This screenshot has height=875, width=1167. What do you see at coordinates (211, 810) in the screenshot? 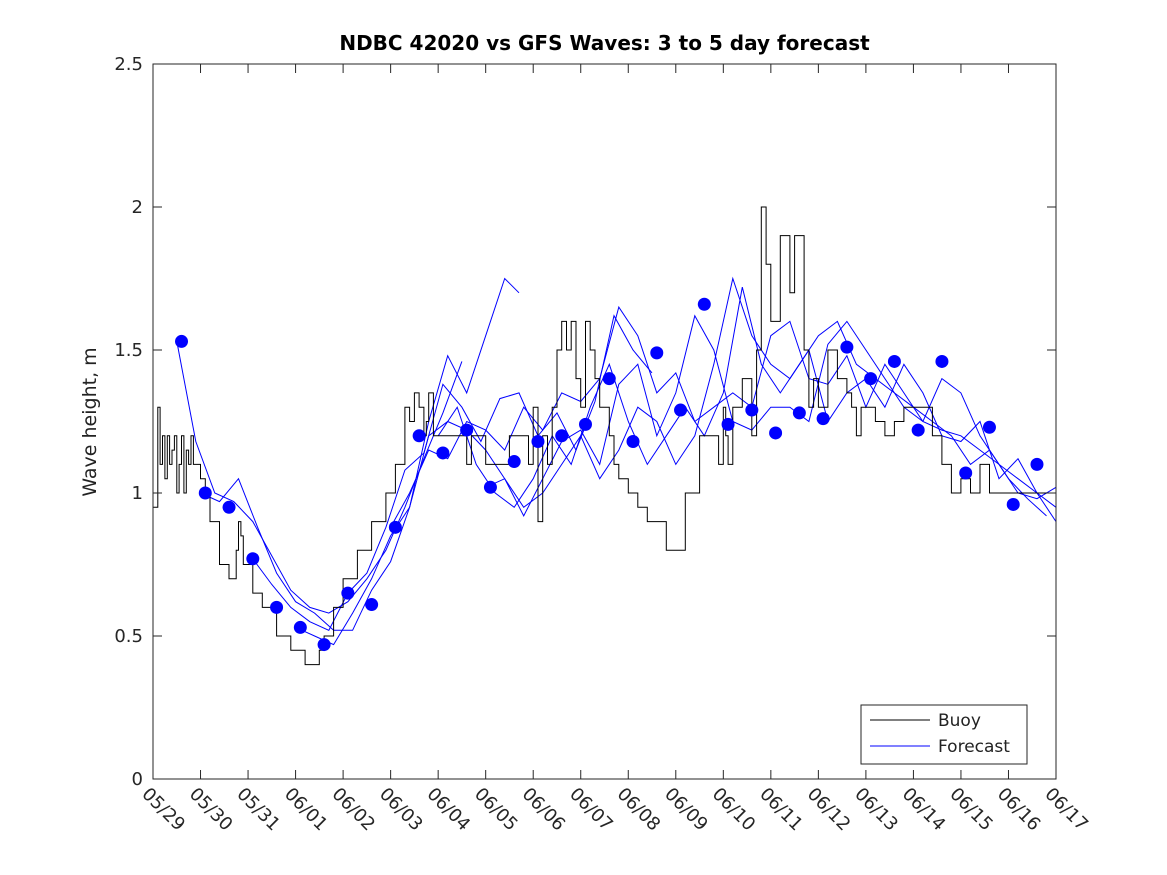
I see `x-tick-label: 05/30` at bounding box center [211, 810].